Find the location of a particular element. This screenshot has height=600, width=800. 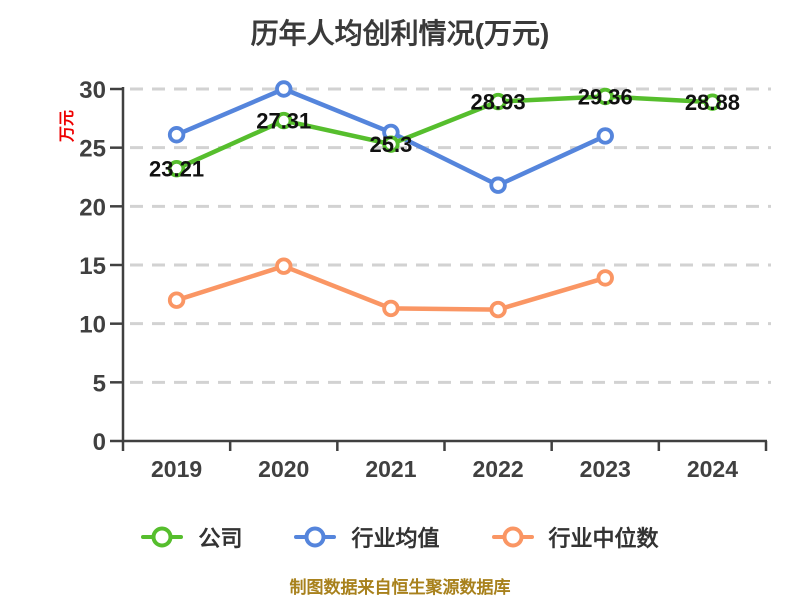

company-series-marker-icon is located at coordinates (162, 537).